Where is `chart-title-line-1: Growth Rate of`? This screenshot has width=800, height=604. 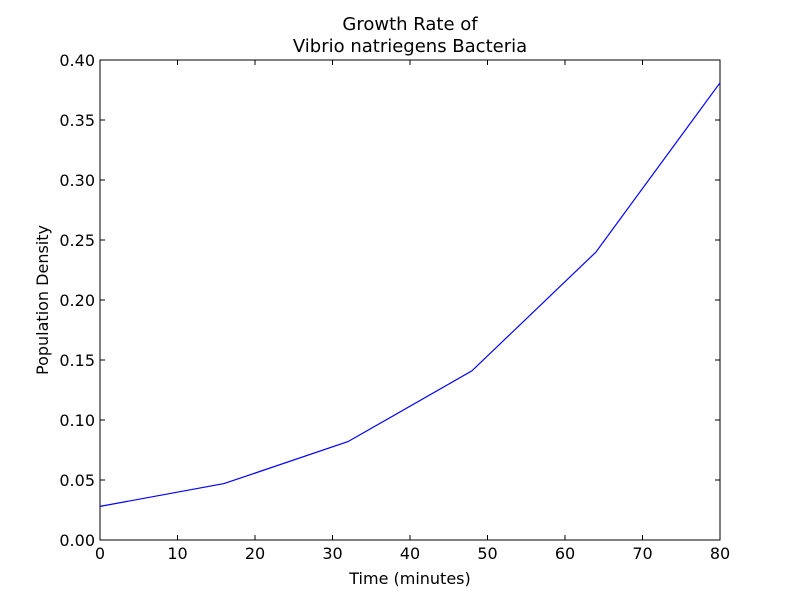
chart-title-line-1: Growth Rate of is located at coordinates (410, 24).